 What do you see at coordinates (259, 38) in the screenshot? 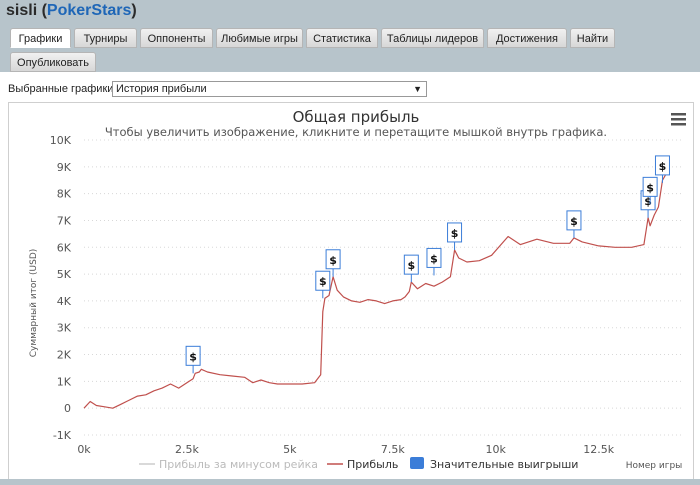
I see `tab-favorite-games: Любимые игры` at bounding box center [259, 38].